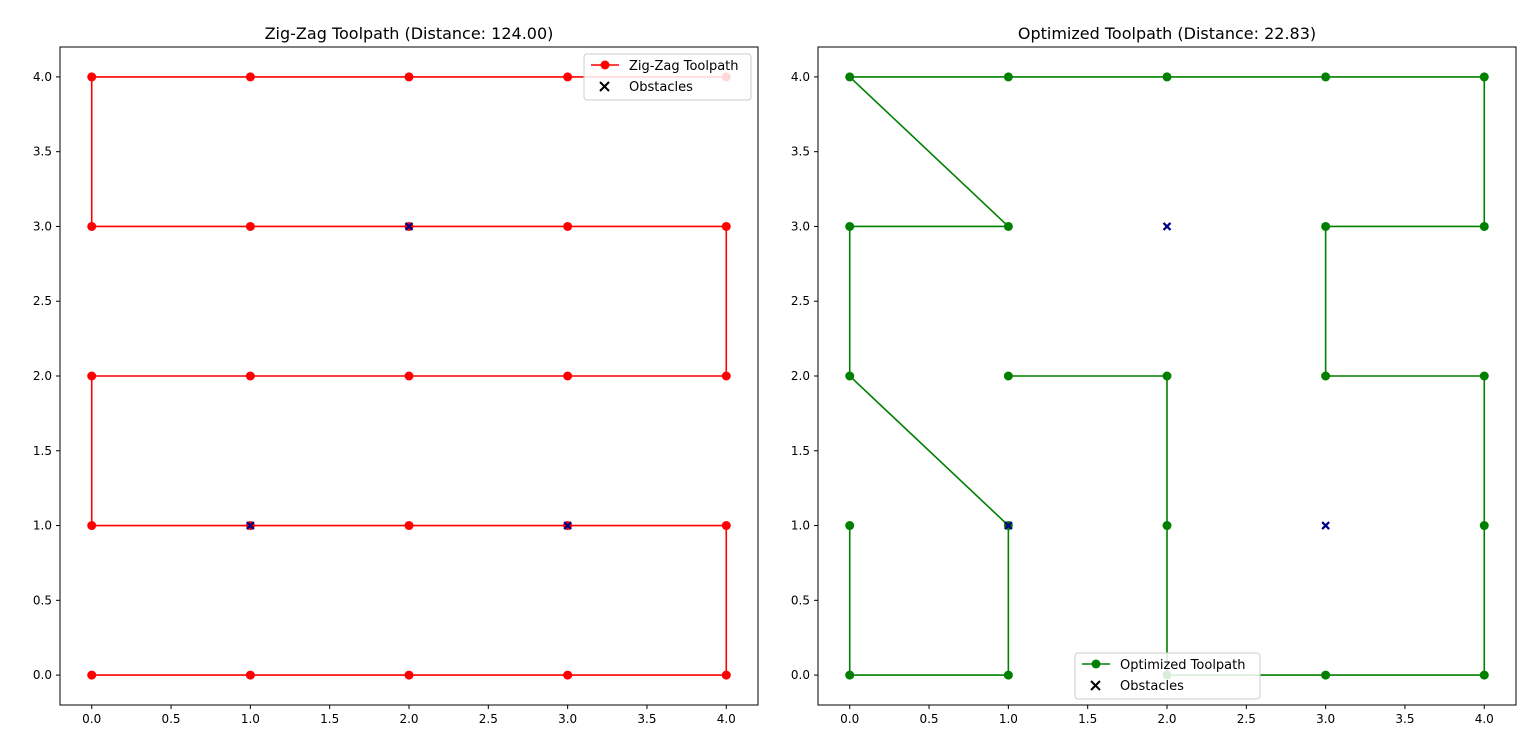 The height and width of the screenshot is (754, 1536). I want to click on y-tick-label: 3.5, so click(42, 152).